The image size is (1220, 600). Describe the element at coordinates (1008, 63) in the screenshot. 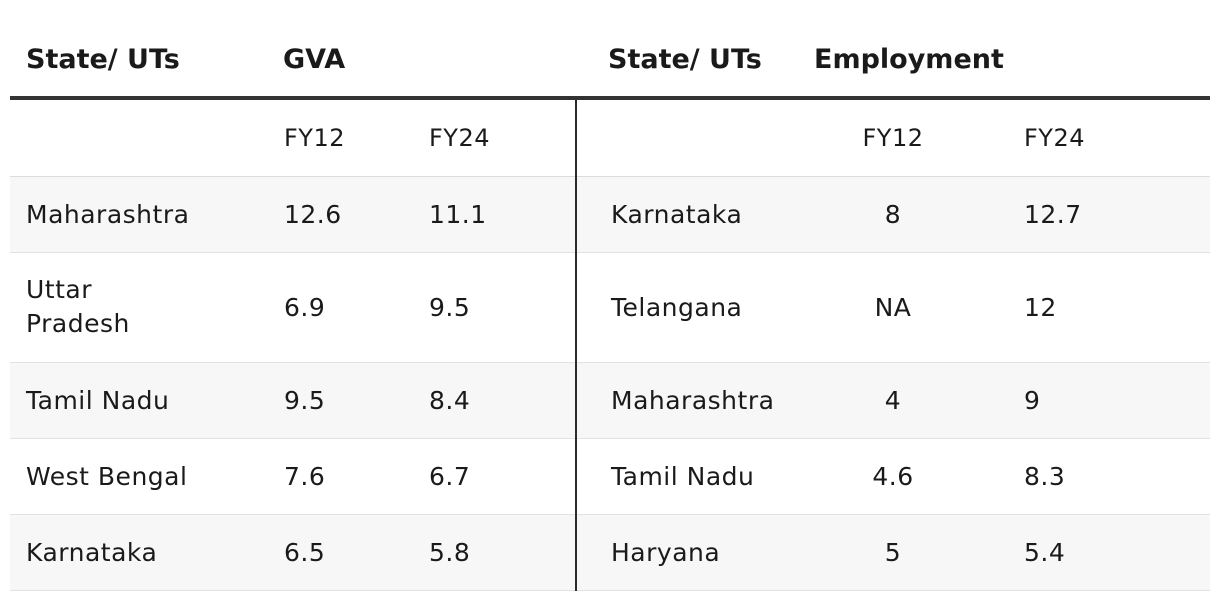

I see `header-employment: Employment` at that location.